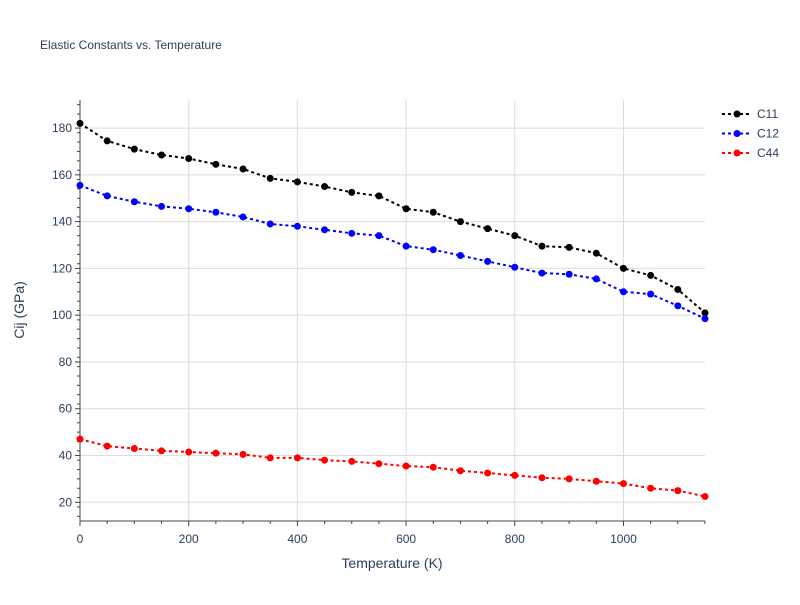 The width and height of the screenshot is (800, 605). I want to click on legend: C11 C12 C44, so click(750, 133).